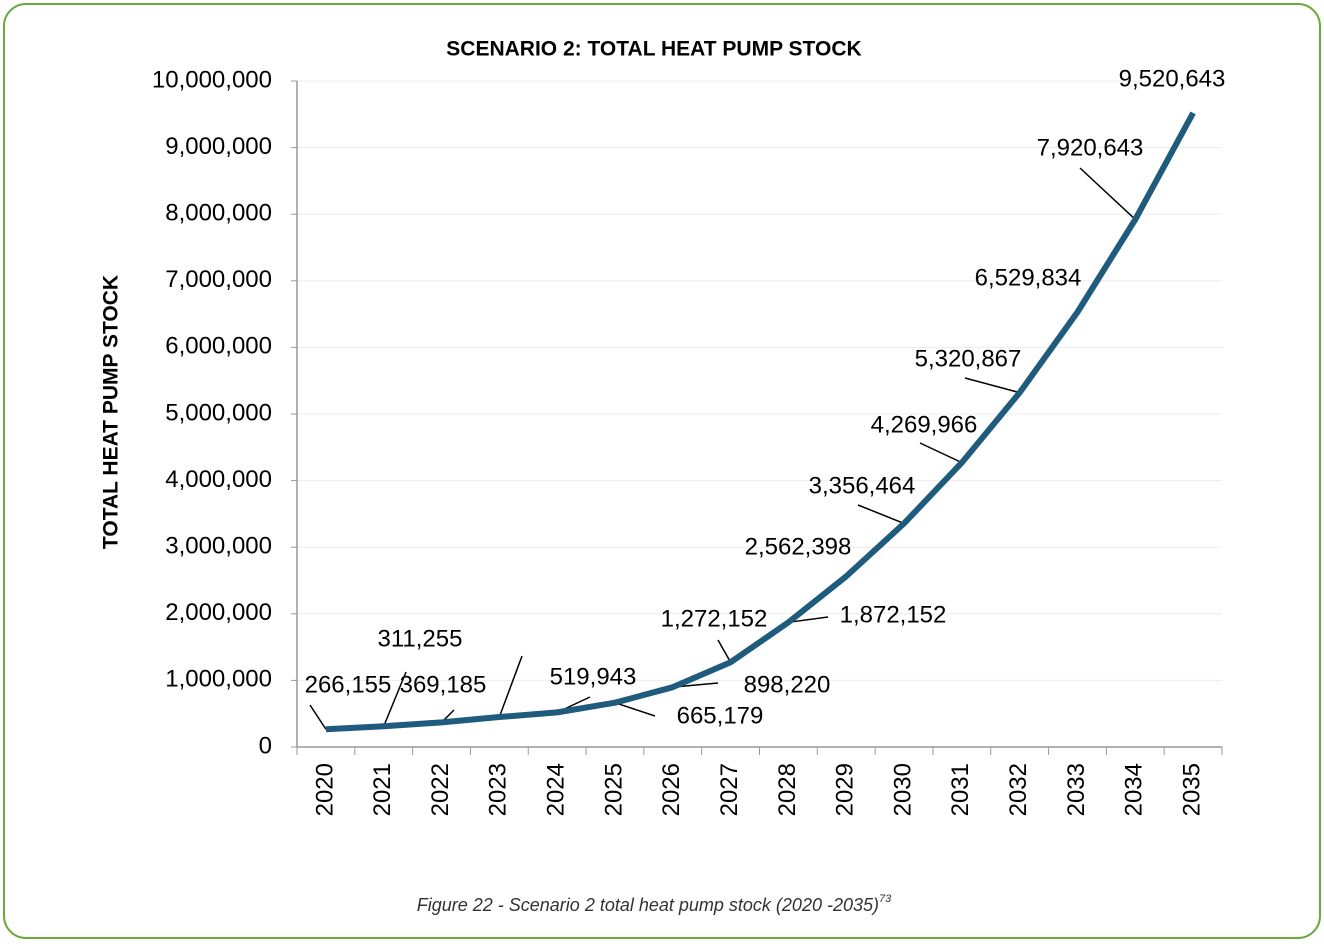 Image resolution: width=1324 pixels, height=949 pixels. Describe the element at coordinates (593, 676) in the screenshot. I see `data-label: 519,943` at that location.